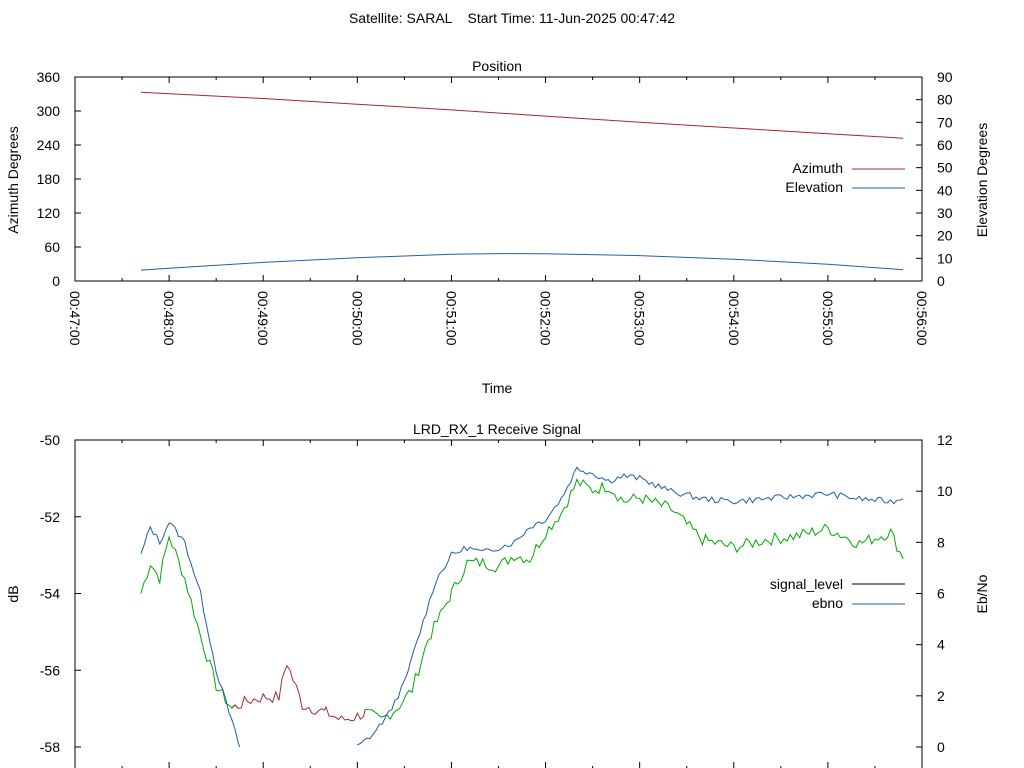 The height and width of the screenshot is (768, 1024). I want to click on azimuth-y-tick-label: 300, so click(49, 111).